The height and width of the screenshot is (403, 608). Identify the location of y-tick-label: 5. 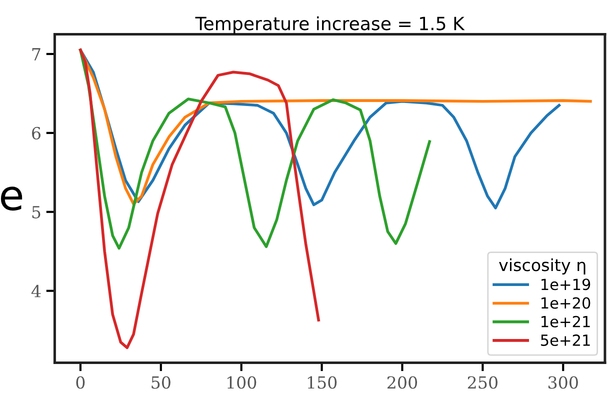
(36, 212).